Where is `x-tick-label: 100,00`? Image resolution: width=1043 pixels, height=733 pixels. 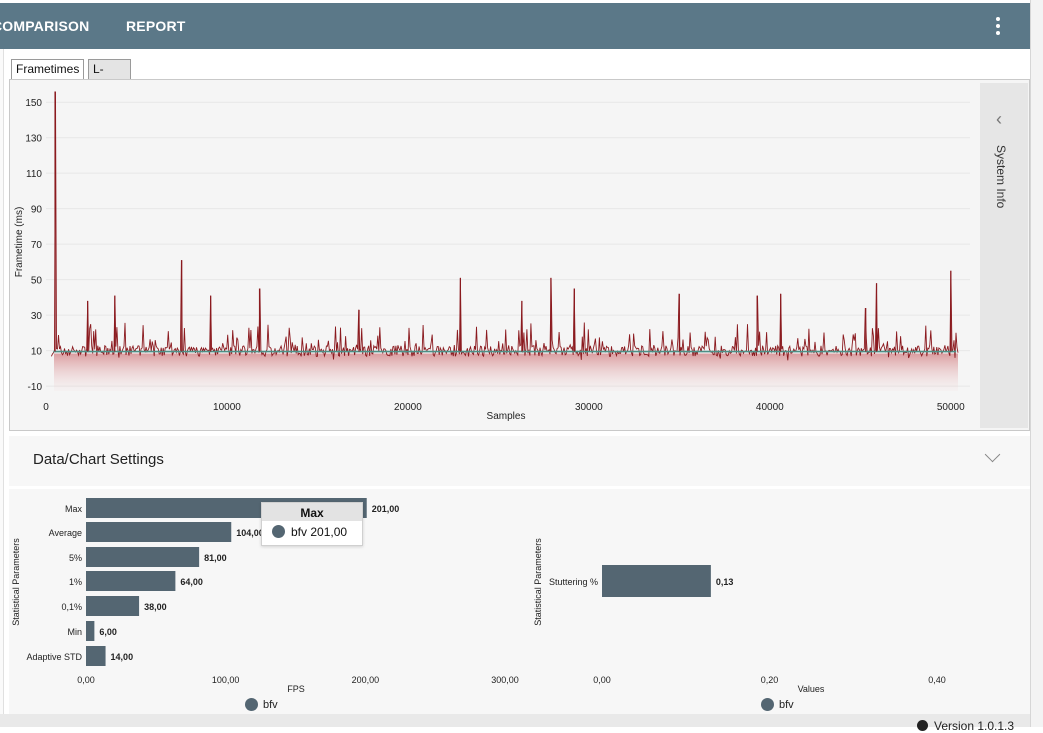
x-tick-label: 100,00 is located at coordinates (226, 680).